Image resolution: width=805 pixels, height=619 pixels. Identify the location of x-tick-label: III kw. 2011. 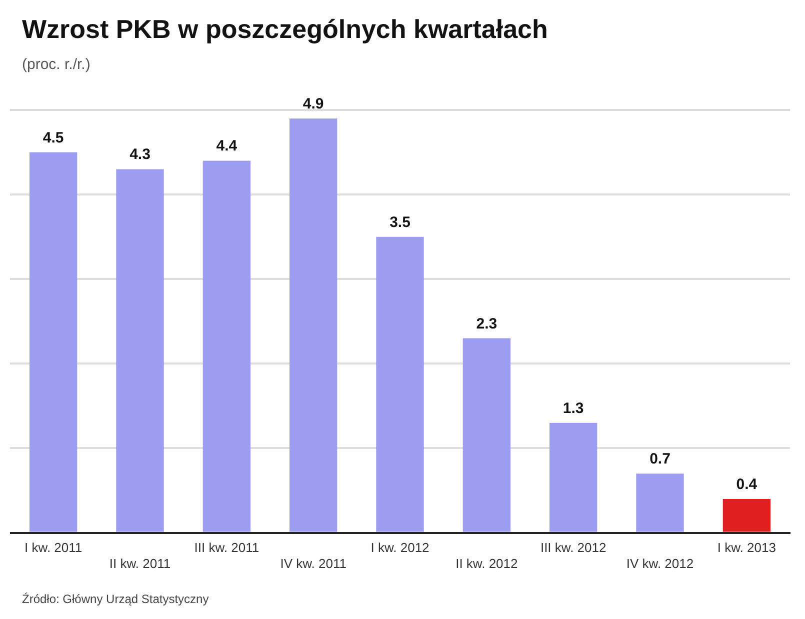
(227, 548).